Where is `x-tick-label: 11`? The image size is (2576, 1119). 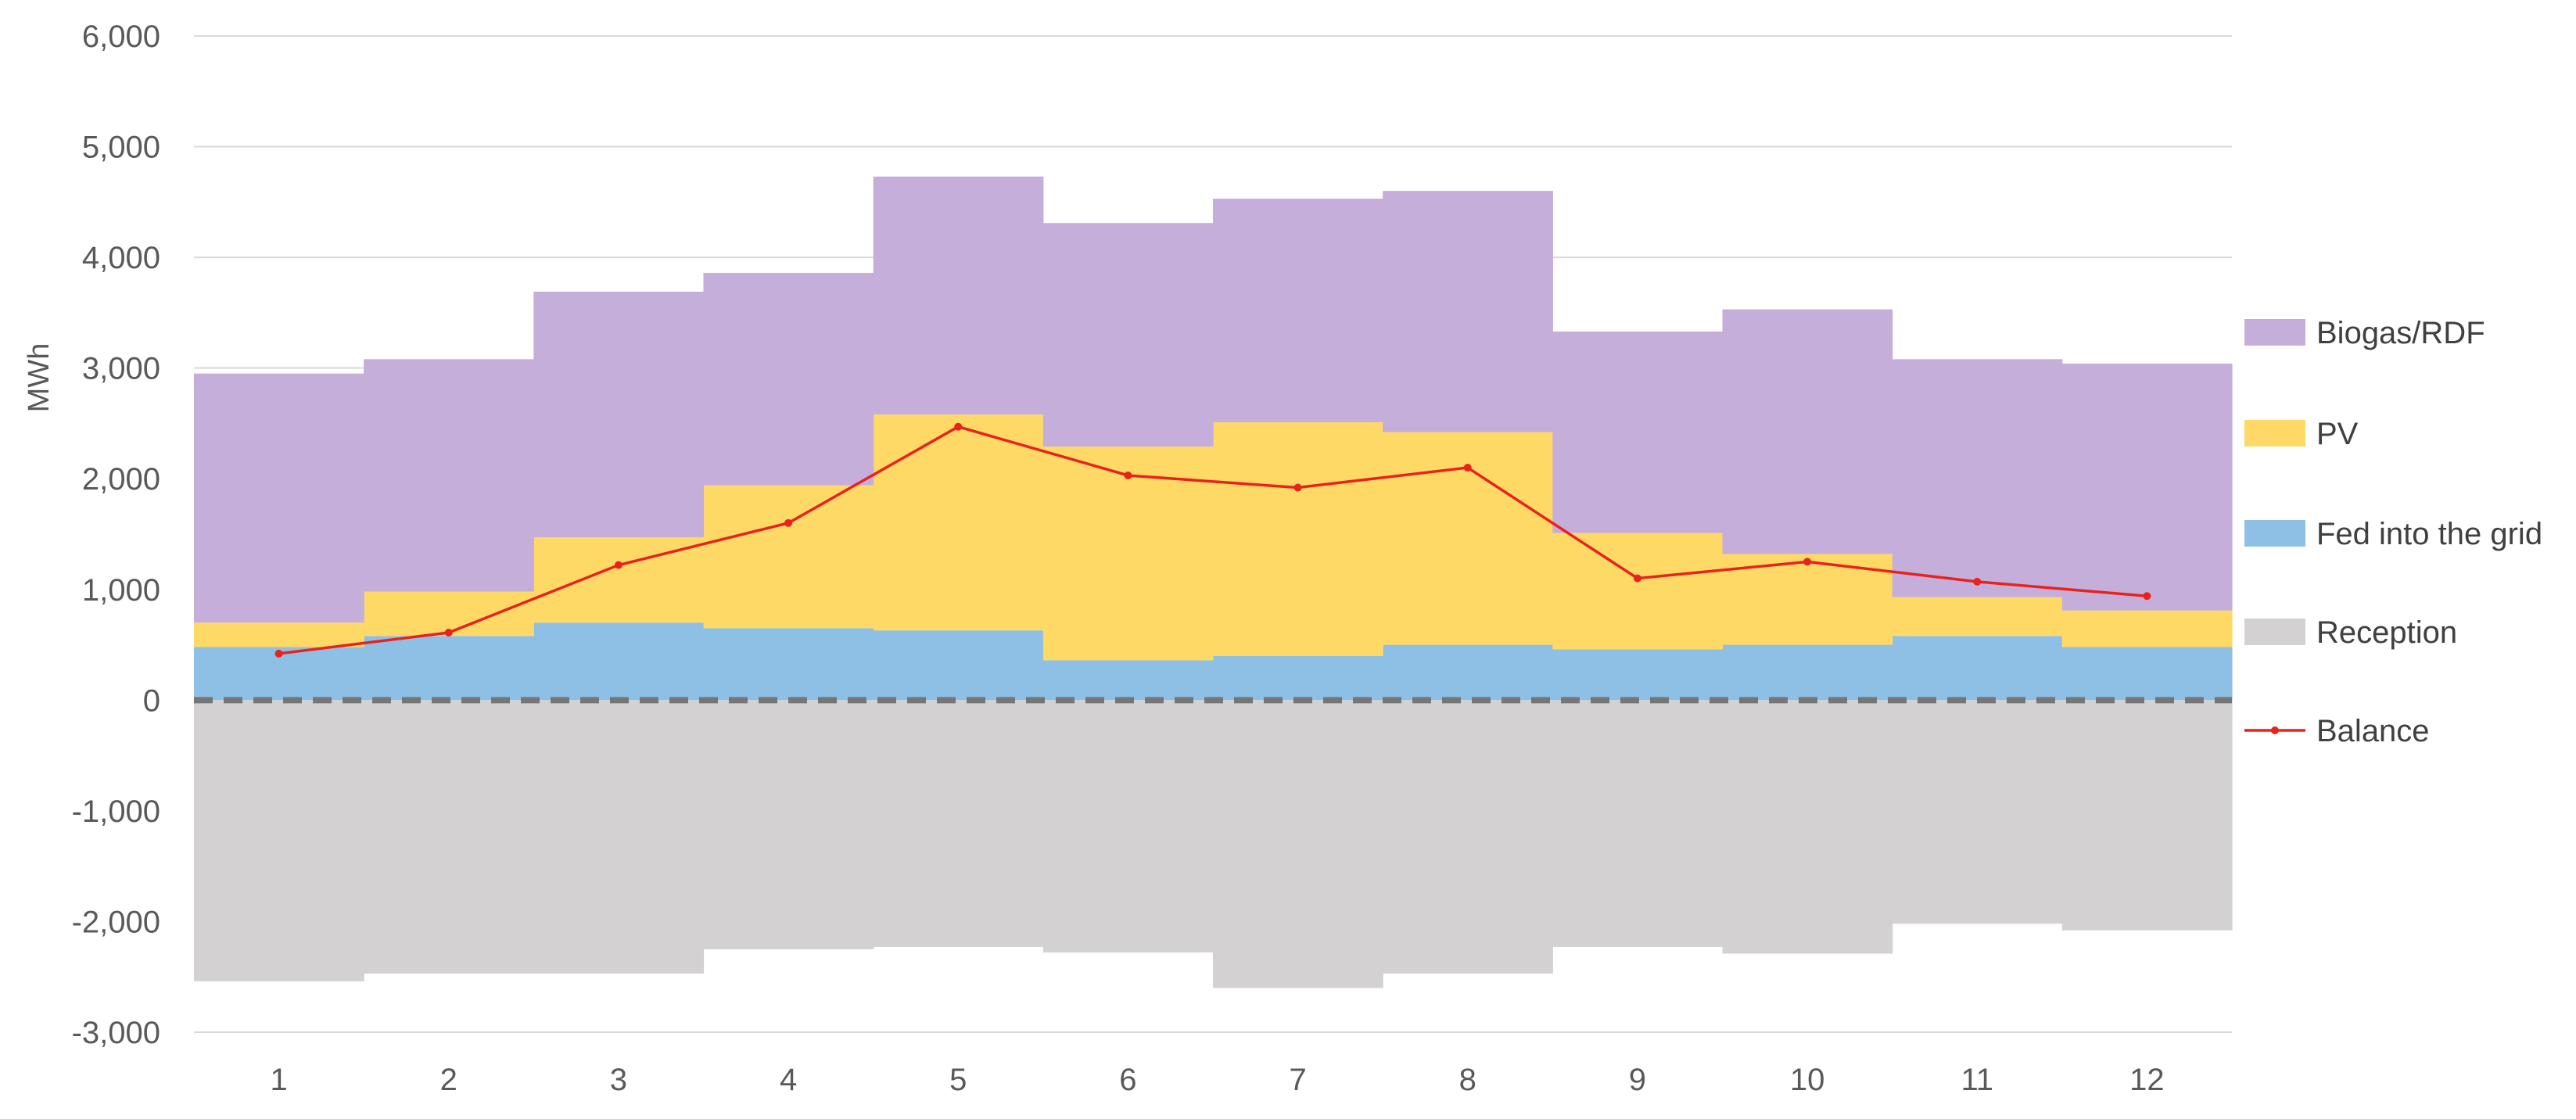 x-tick-label: 11 is located at coordinates (1977, 1080).